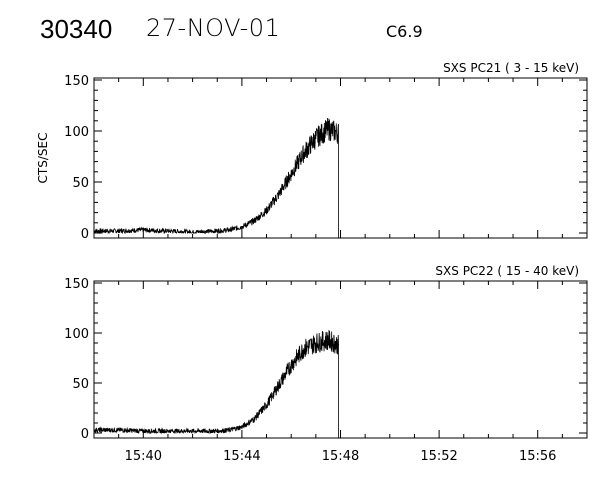 This screenshot has width=600, height=480. What do you see at coordinates (507, 271) in the screenshot?
I see `plot-title-2: SXS PC22 ( 15 - 40 keV)` at bounding box center [507, 271].